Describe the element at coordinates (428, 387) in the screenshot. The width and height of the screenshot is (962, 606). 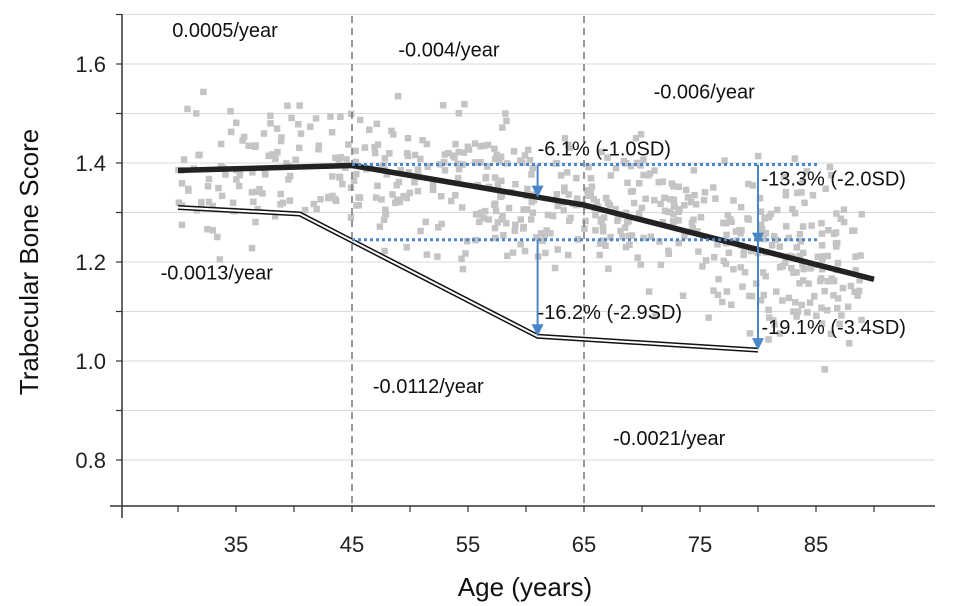
I see `annotation-label: -0.0112/year` at that location.